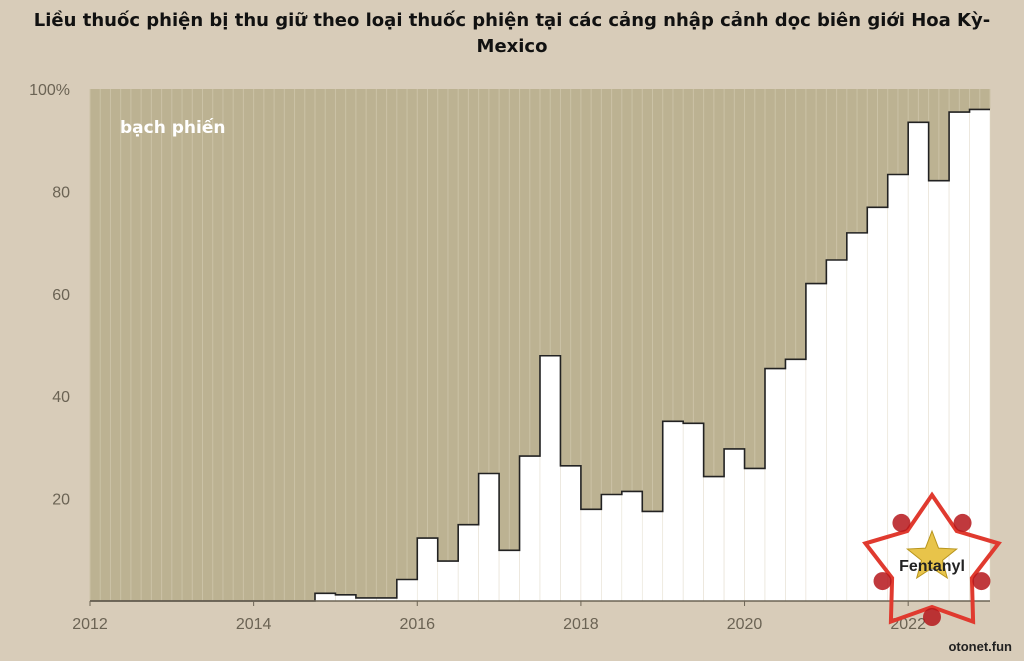  I want to click on watermark-gold-star-icon, so click(932, 554).